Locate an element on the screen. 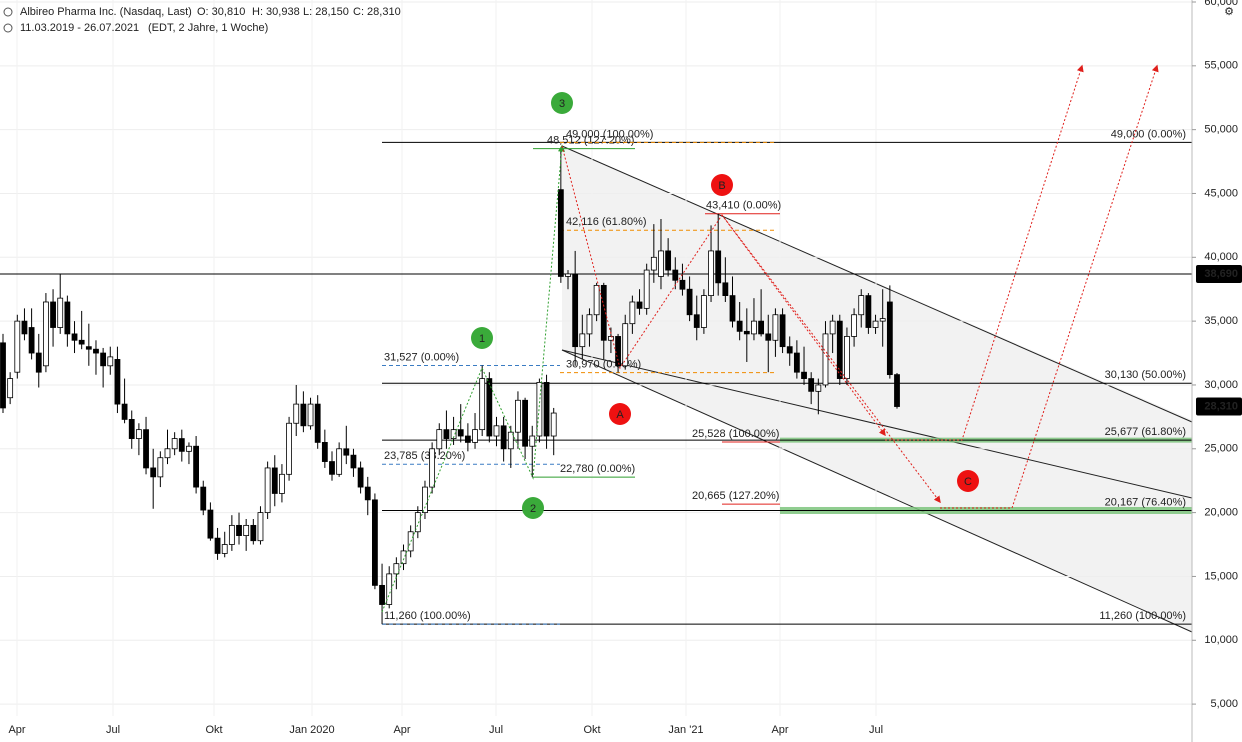 The width and height of the screenshot is (1242, 742). wave-label: C is located at coordinates (968, 482).